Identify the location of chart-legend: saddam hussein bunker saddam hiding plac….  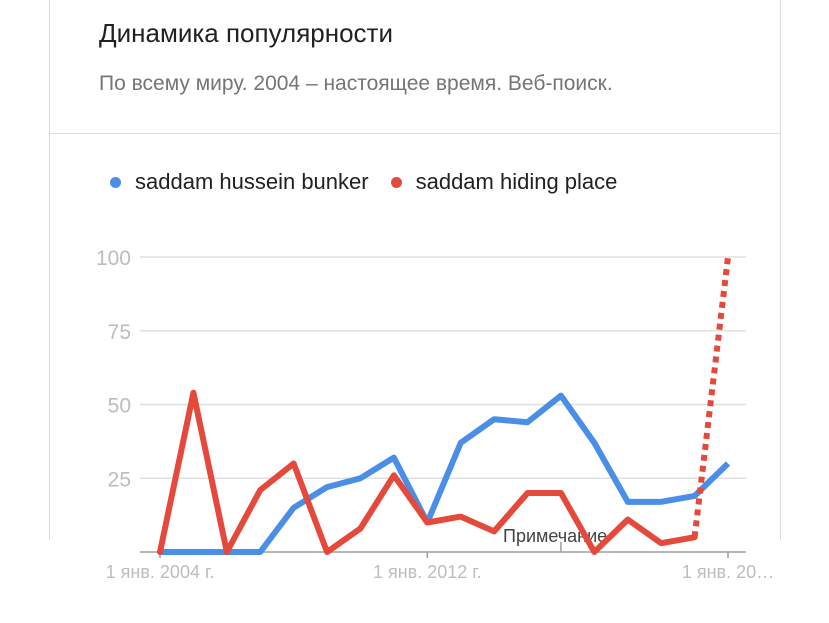
(374, 182).